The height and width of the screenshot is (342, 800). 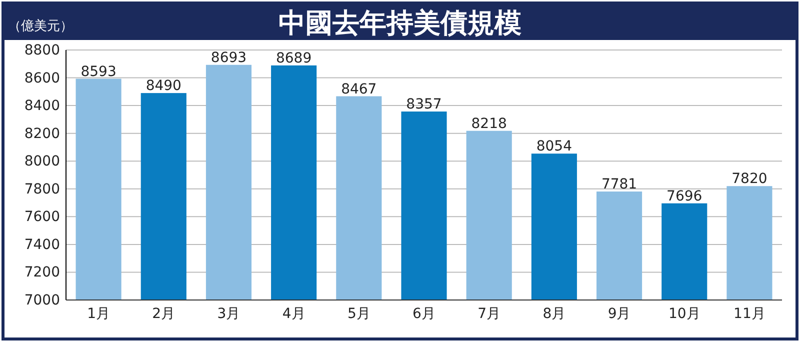 What do you see at coordinates (554, 314) in the screenshot?
I see `x-tick-label: 8月` at bounding box center [554, 314].